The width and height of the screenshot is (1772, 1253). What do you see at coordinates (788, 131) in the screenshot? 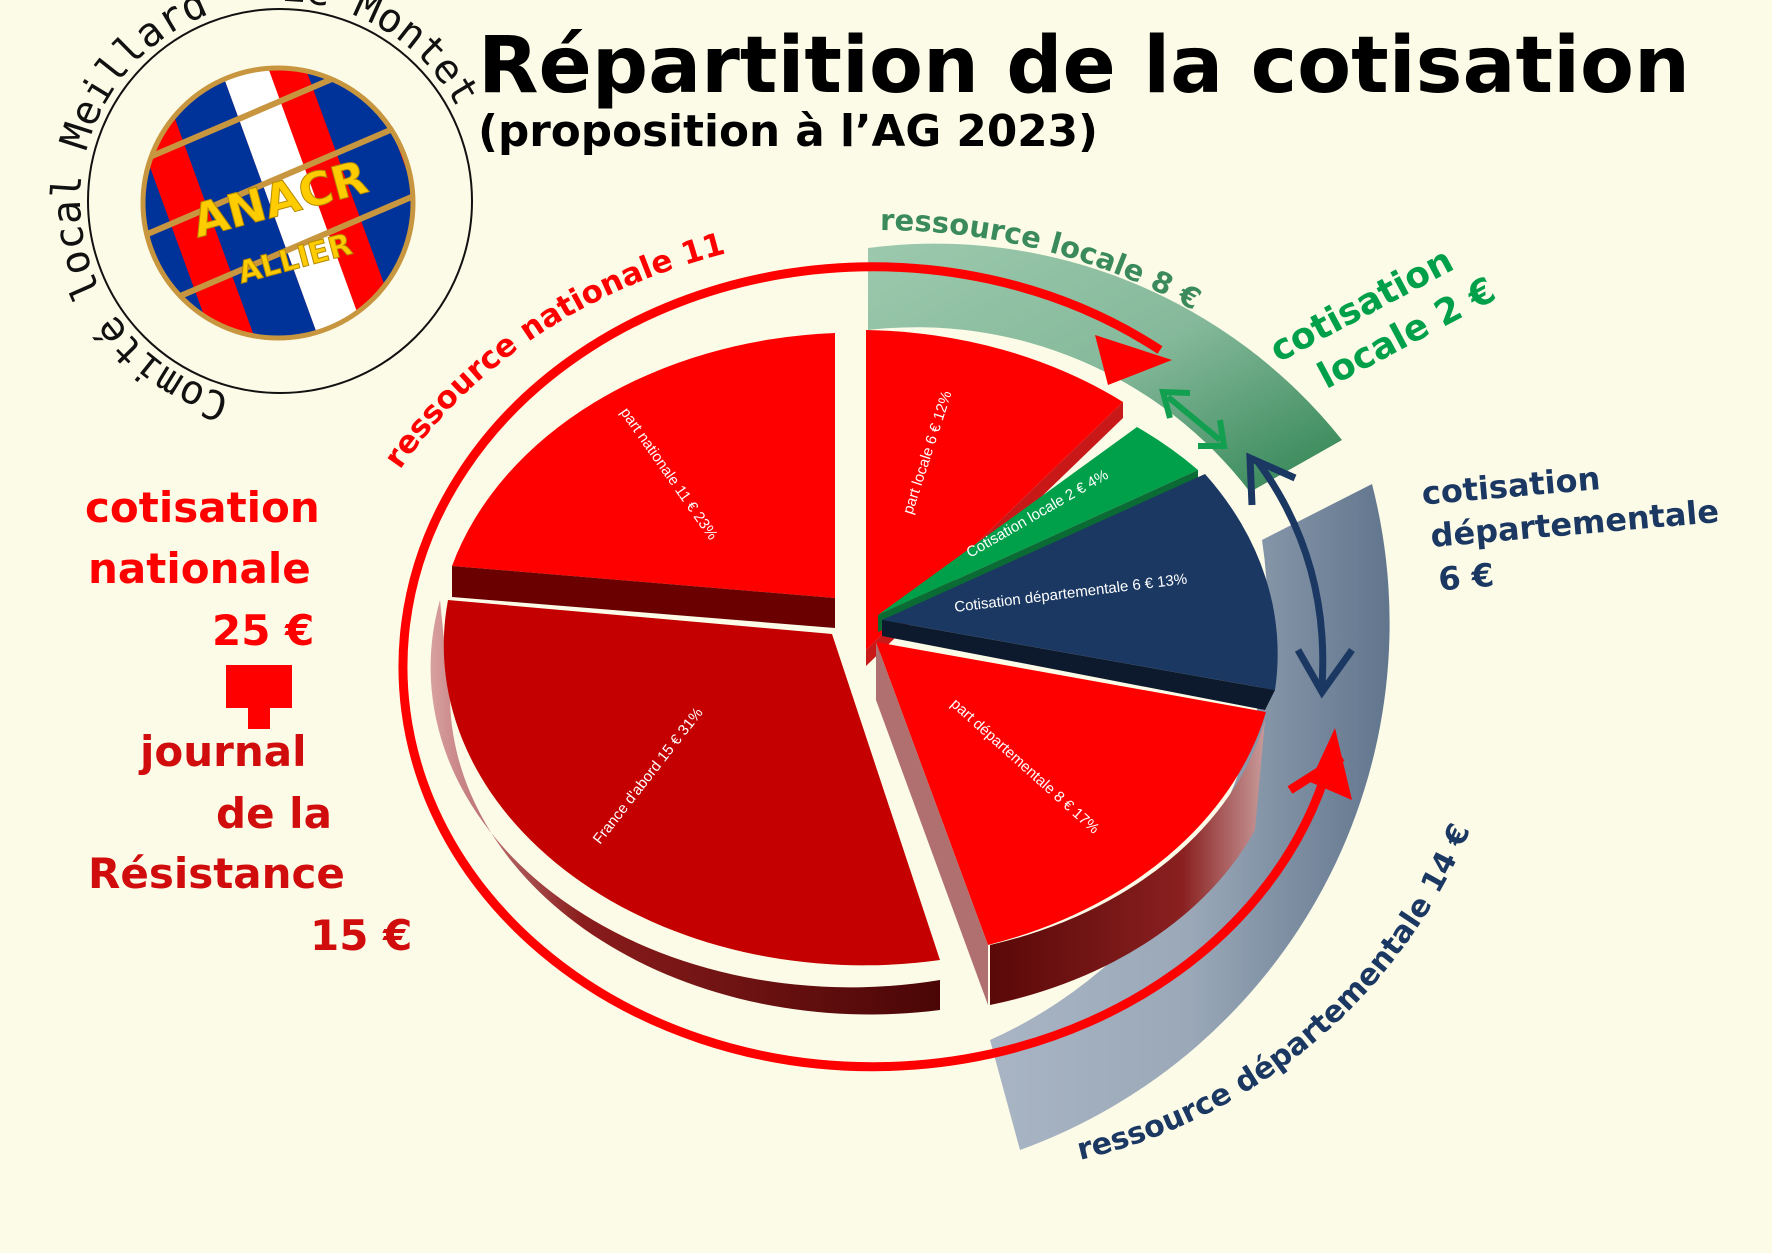
I see `page-subtitle: (proposition à l’AG 2023)` at bounding box center [788, 131].